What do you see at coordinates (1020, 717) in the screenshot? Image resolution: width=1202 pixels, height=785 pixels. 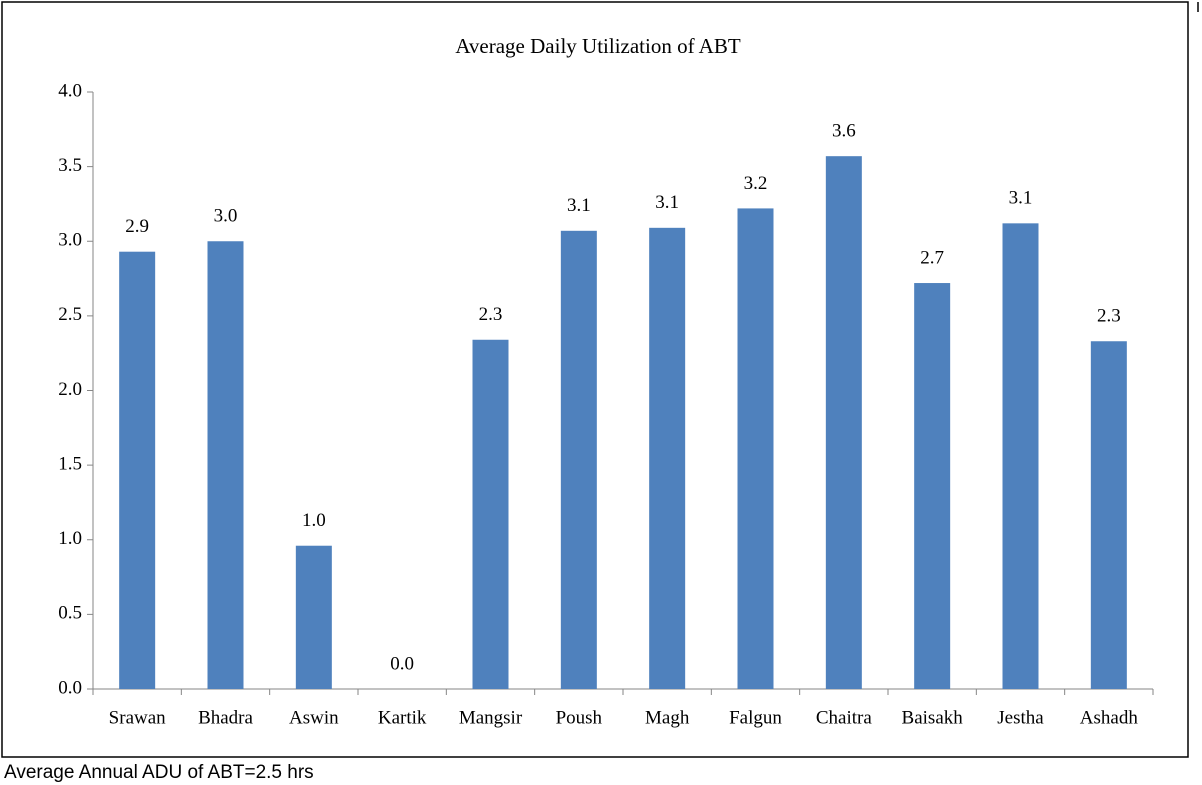 I see `x-tick-label: Jestha` at bounding box center [1020, 717].